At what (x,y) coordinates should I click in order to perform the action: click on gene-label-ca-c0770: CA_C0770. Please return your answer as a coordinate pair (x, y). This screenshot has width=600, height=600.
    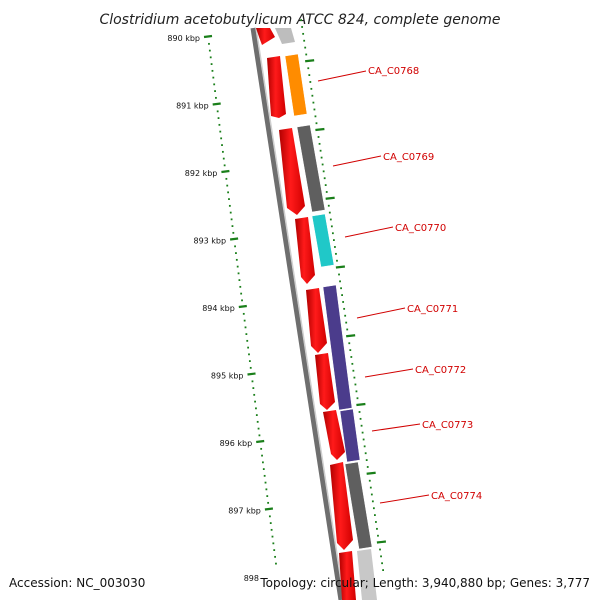
    Looking at the image, I should click on (420, 228).